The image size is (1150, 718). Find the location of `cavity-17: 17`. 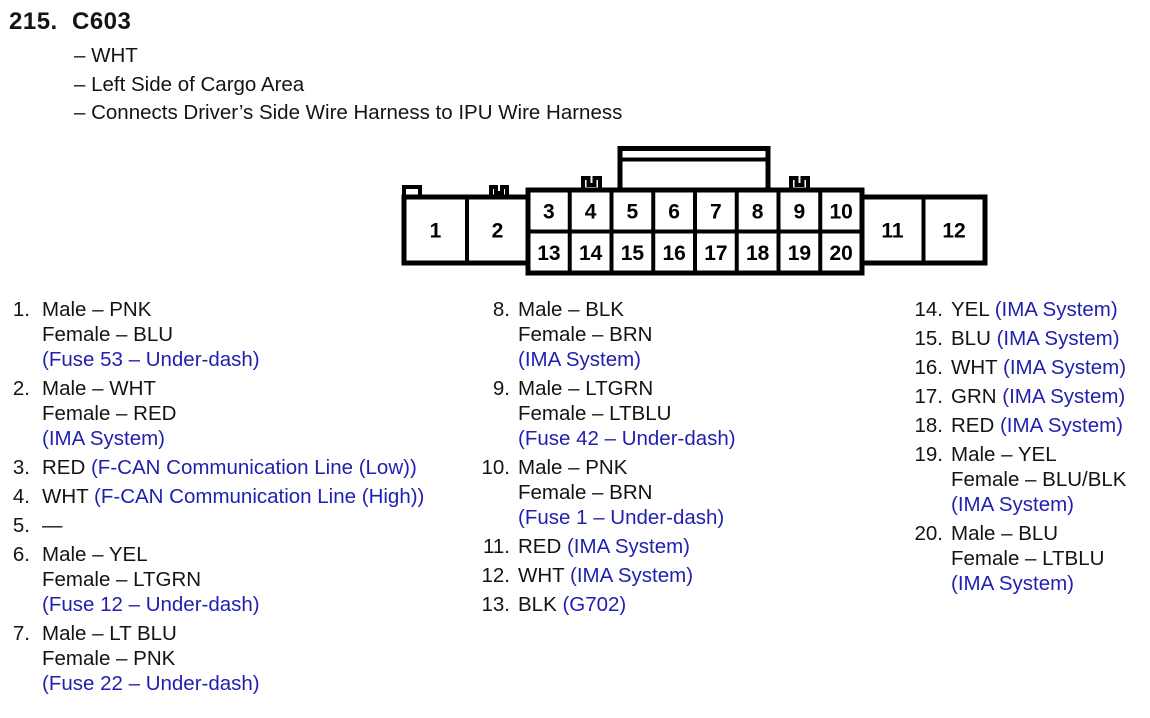

cavity-17: 17 is located at coordinates (715, 253).